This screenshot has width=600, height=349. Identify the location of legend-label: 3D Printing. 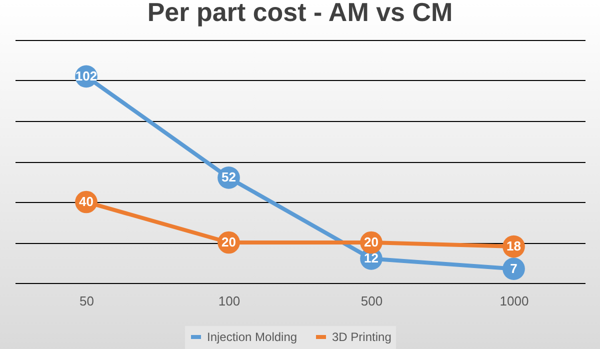
(362, 337).